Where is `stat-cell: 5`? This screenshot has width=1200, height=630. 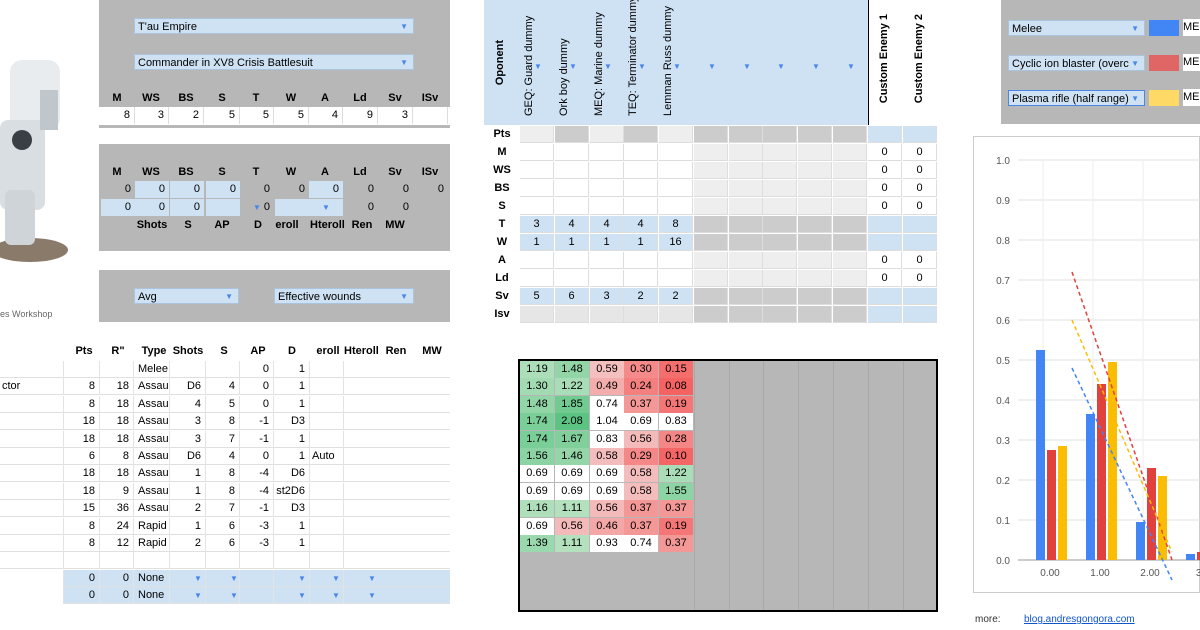
stat-cell: 5 is located at coordinates (537, 296).